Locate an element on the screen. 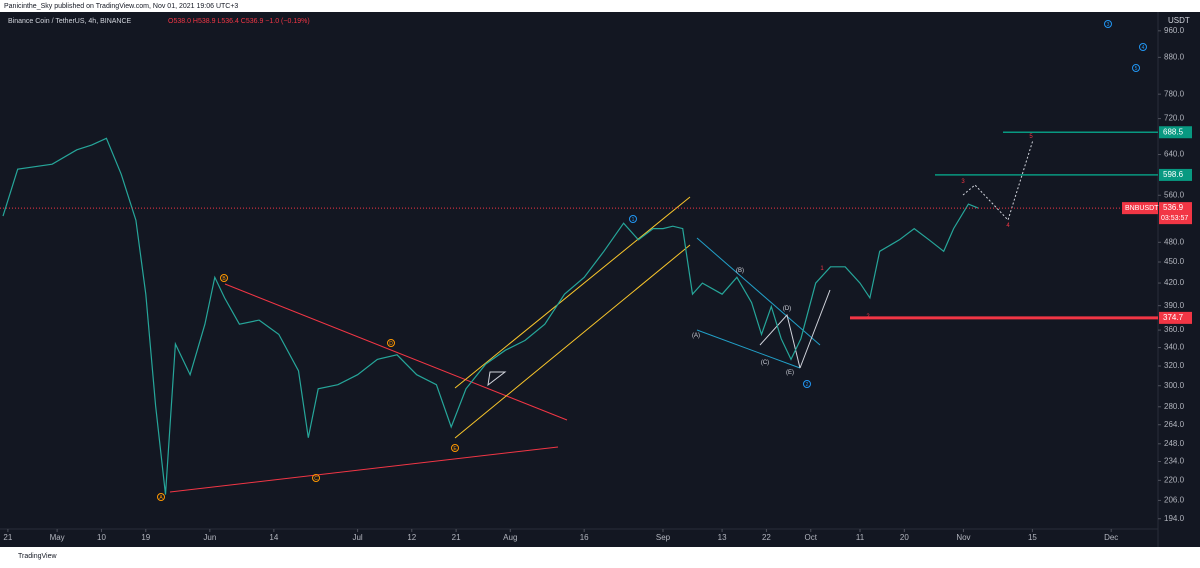 The height and width of the screenshot is (568, 1200). x-tick-label: Jul is located at coordinates (357, 537).